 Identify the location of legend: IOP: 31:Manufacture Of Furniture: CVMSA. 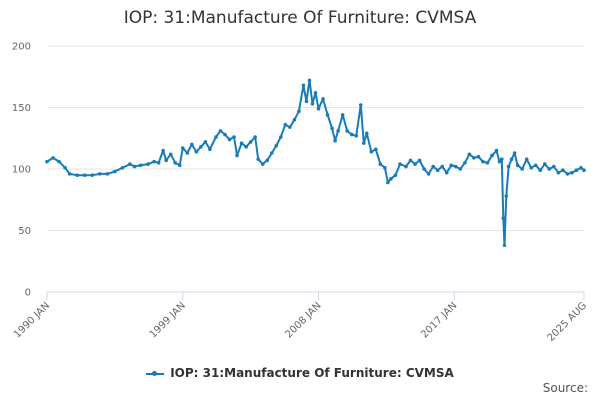
(300, 373).